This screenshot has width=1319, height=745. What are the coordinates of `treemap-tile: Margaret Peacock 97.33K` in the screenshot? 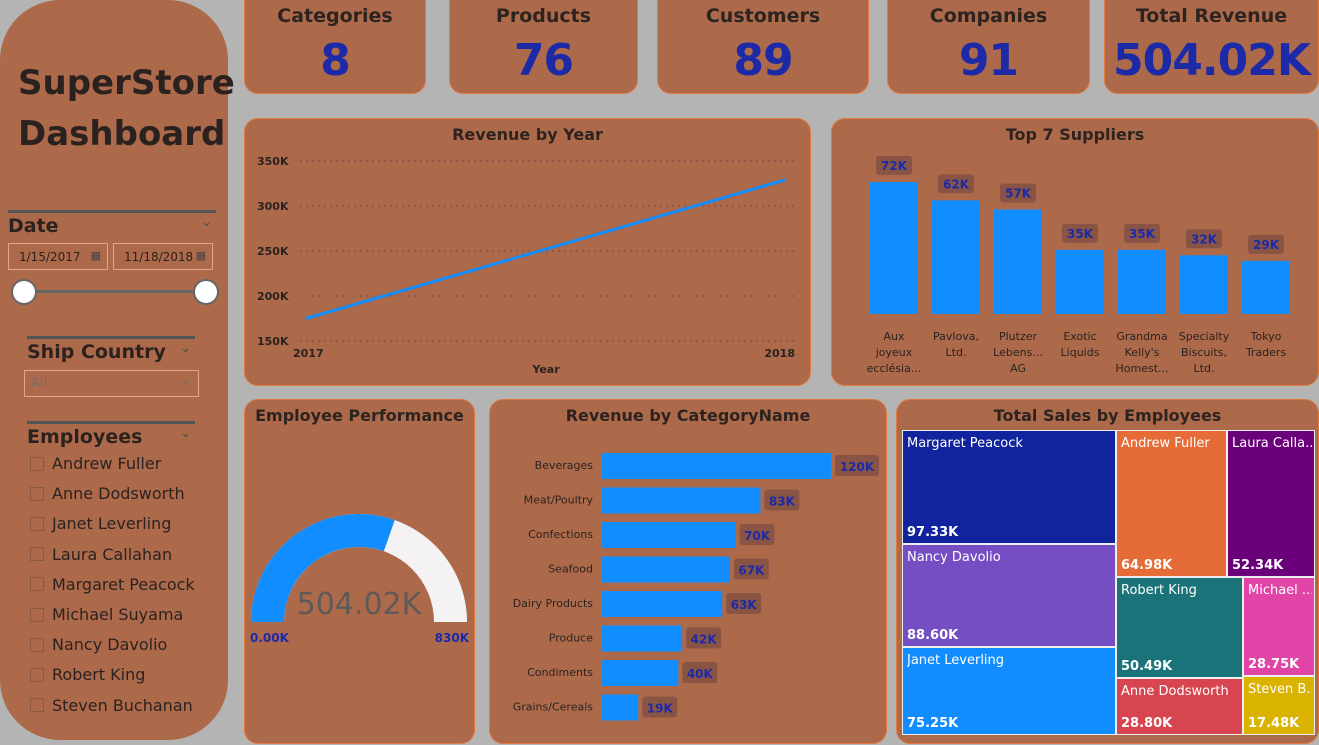 It's located at (1009, 487).